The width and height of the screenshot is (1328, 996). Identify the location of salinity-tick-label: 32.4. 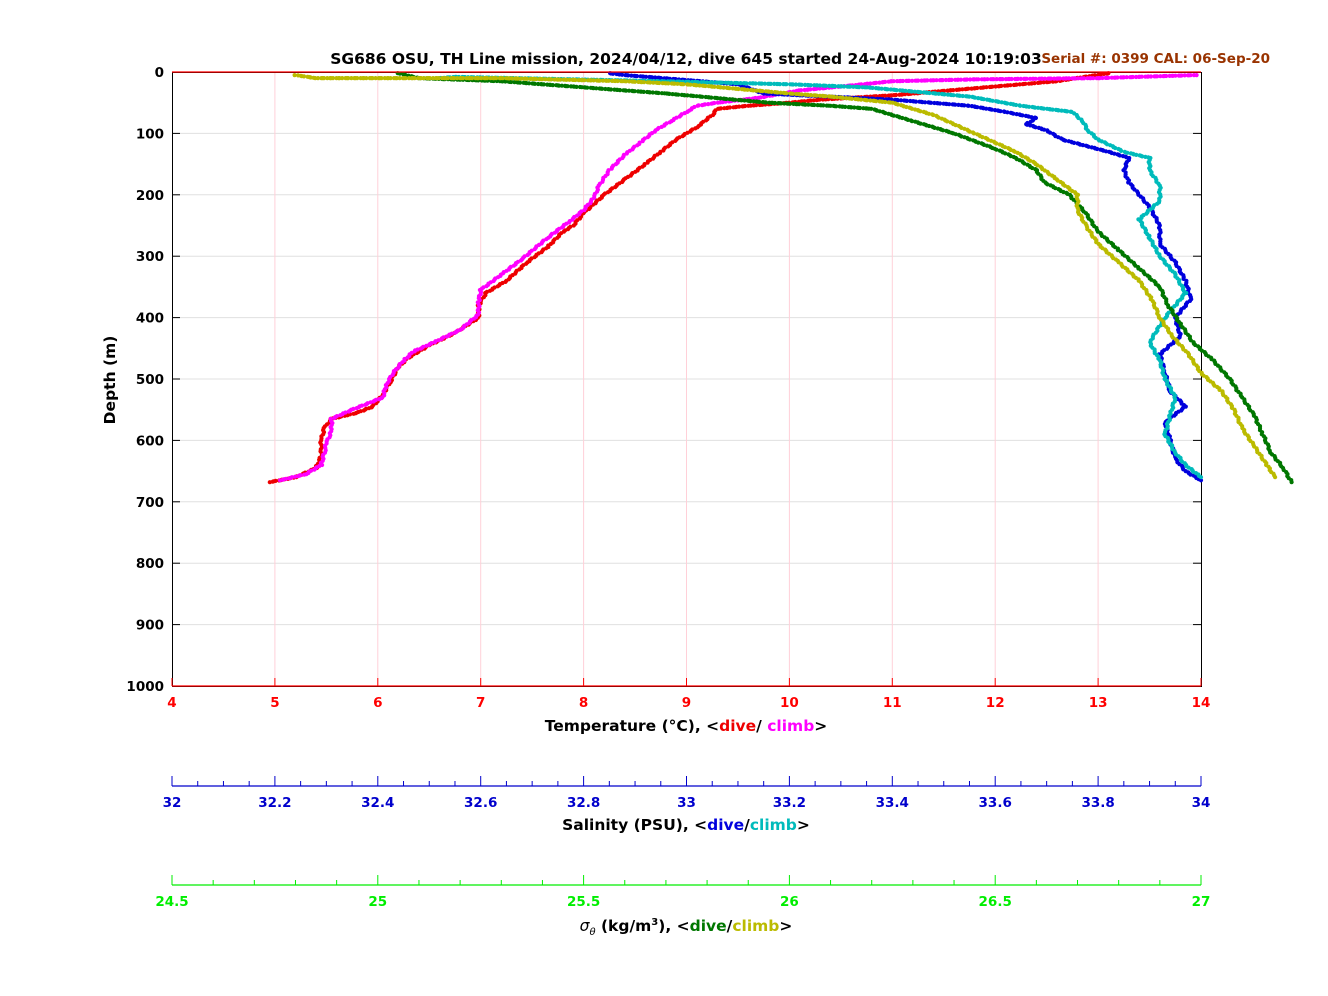
(377, 803).